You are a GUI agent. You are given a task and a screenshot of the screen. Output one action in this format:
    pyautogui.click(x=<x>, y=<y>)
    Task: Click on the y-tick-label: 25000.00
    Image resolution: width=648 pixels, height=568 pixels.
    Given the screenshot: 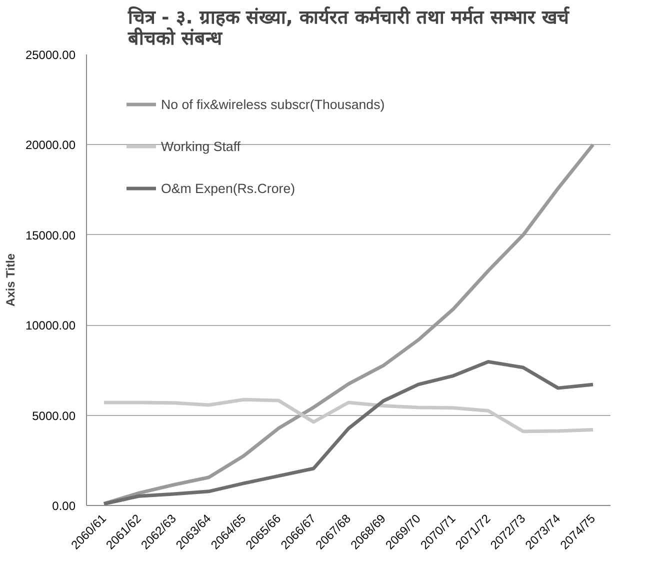 What is the action you would take?
    pyautogui.click(x=50, y=55)
    